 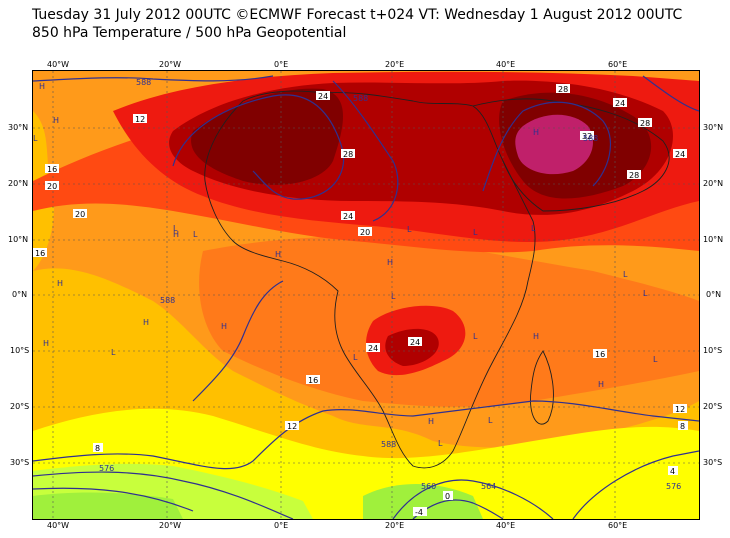 What do you see at coordinates (428, 486) in the screenshot?
I see `geopotential-label: 560` at bounding box center [428, 486].